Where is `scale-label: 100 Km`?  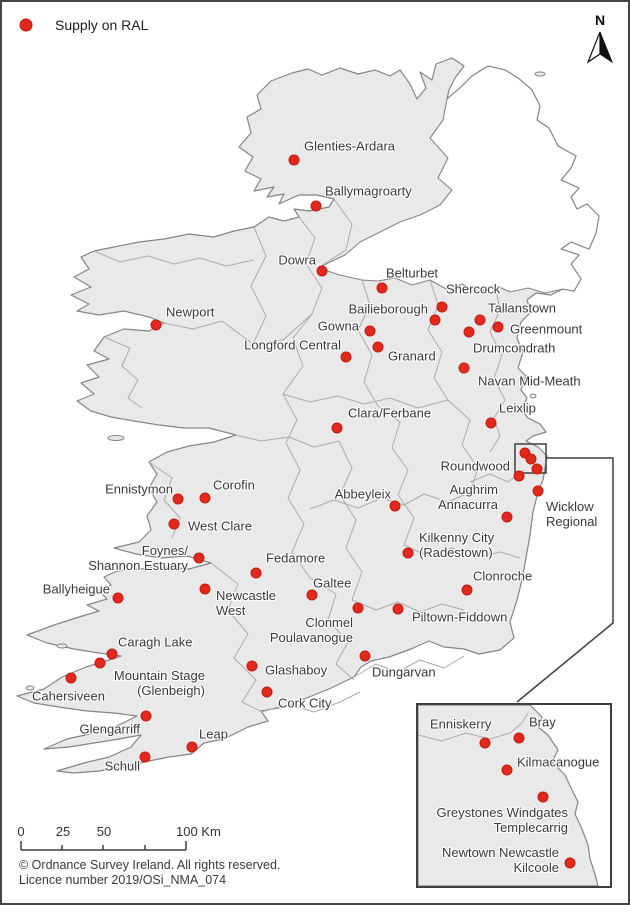 scale-label: 100 Km is located at coordinates (198, 831).